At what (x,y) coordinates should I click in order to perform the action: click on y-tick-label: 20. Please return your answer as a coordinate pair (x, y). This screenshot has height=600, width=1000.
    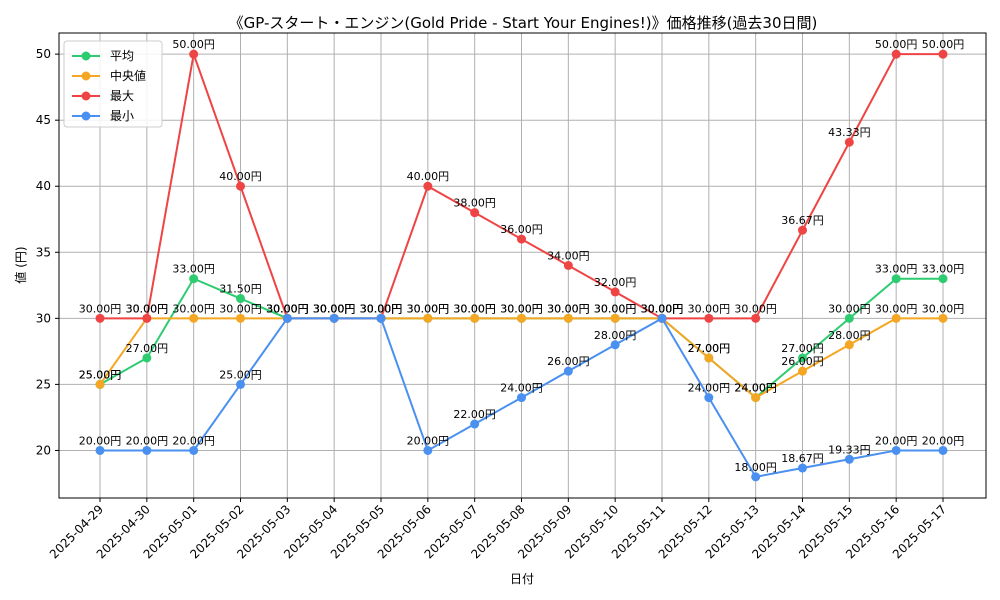
    Looking at the image, I should click on (43, 450).